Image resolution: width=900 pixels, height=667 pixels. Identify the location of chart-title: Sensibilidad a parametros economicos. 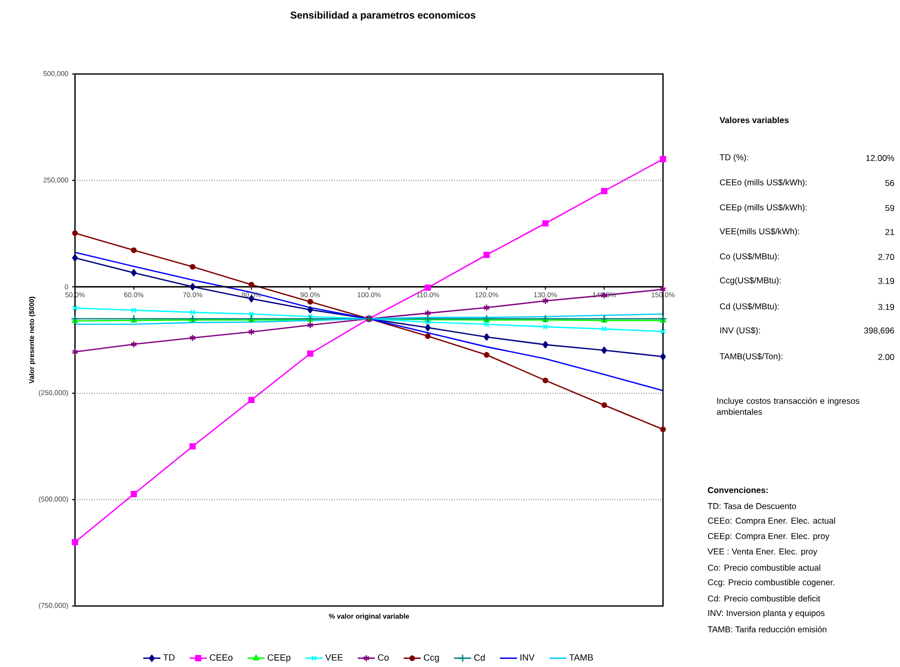
(383, 16).